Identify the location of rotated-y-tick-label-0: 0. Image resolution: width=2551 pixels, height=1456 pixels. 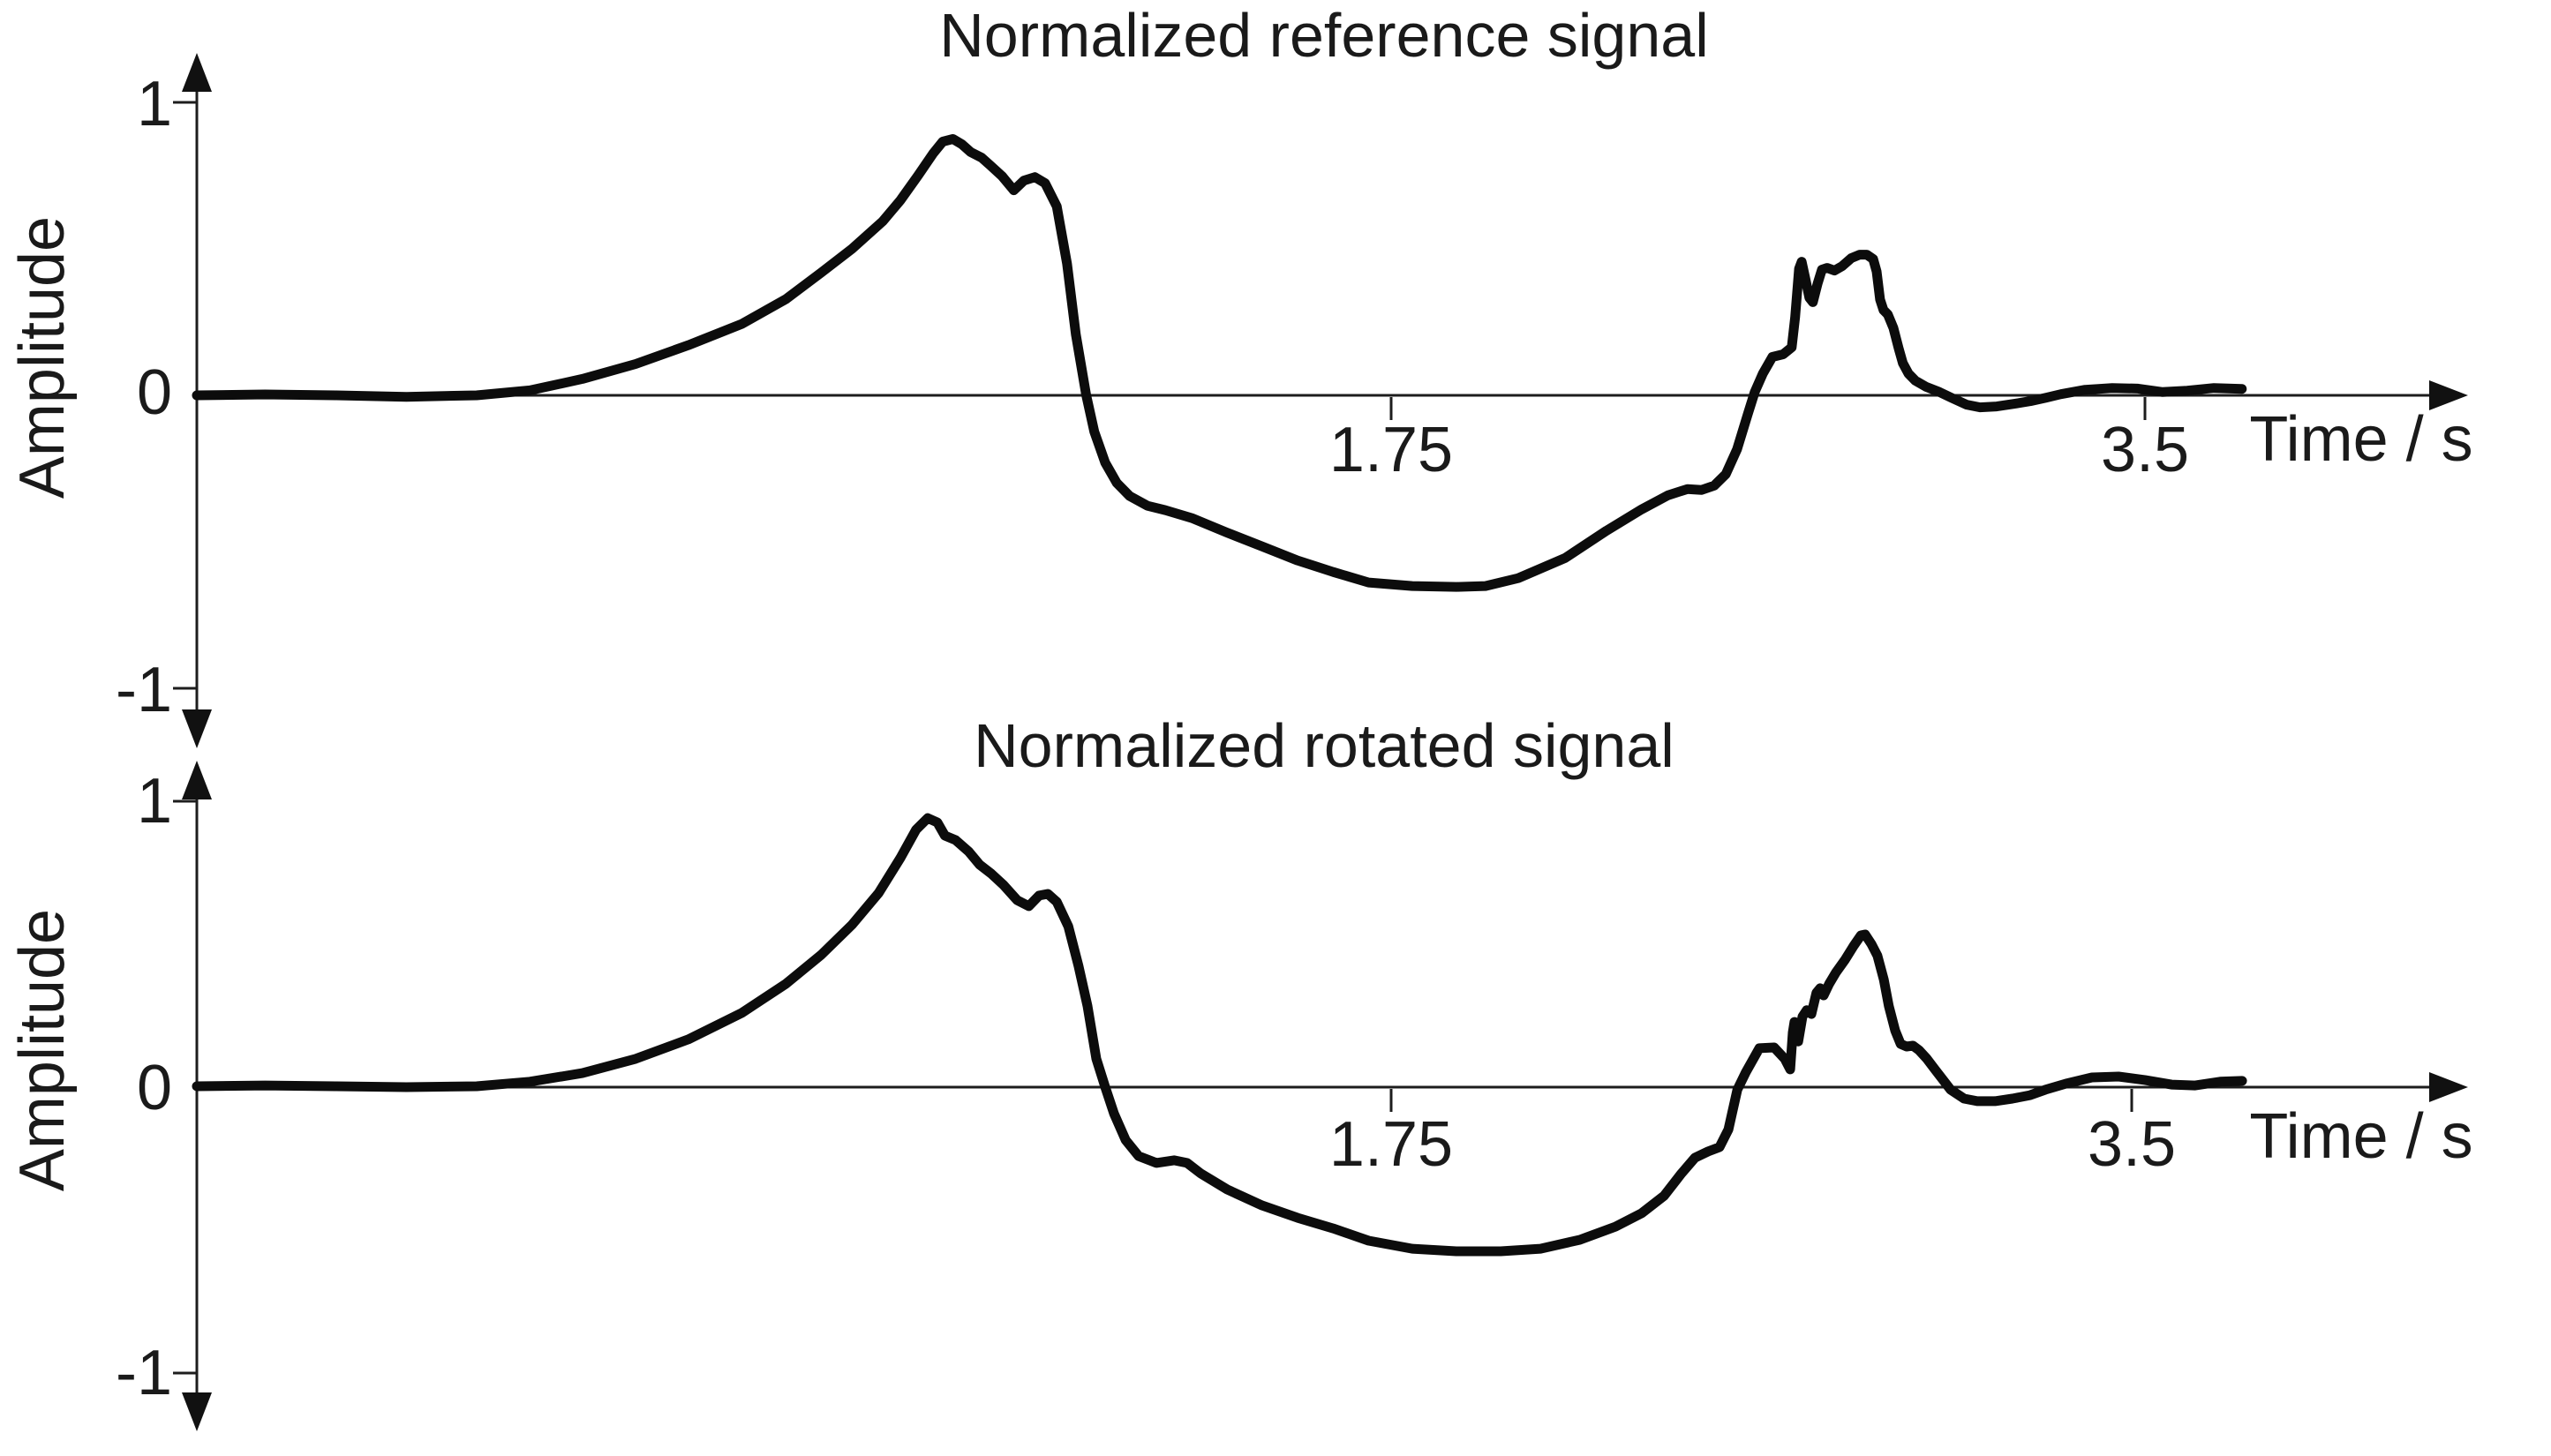
(154, 1088).